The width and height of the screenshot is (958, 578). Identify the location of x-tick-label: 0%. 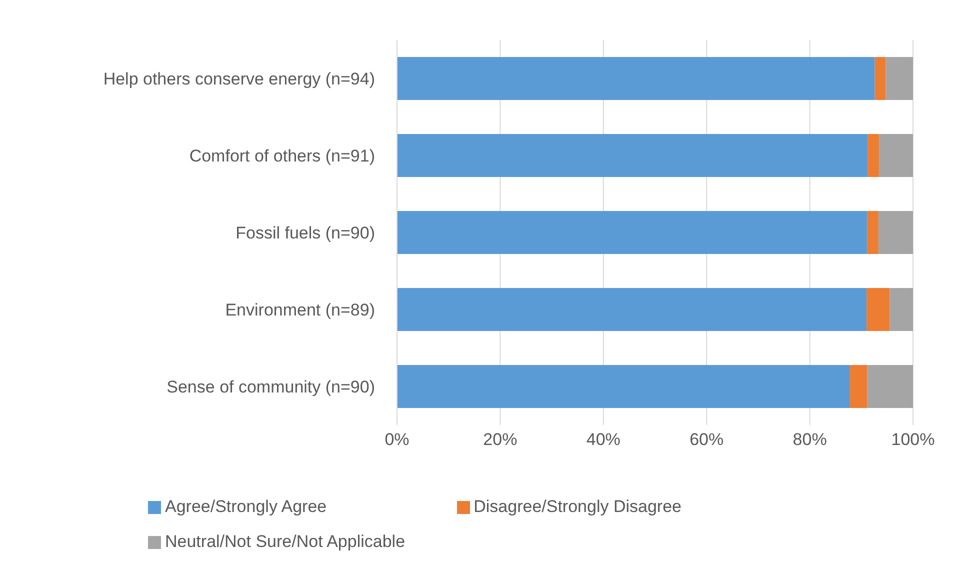
(397, 440).